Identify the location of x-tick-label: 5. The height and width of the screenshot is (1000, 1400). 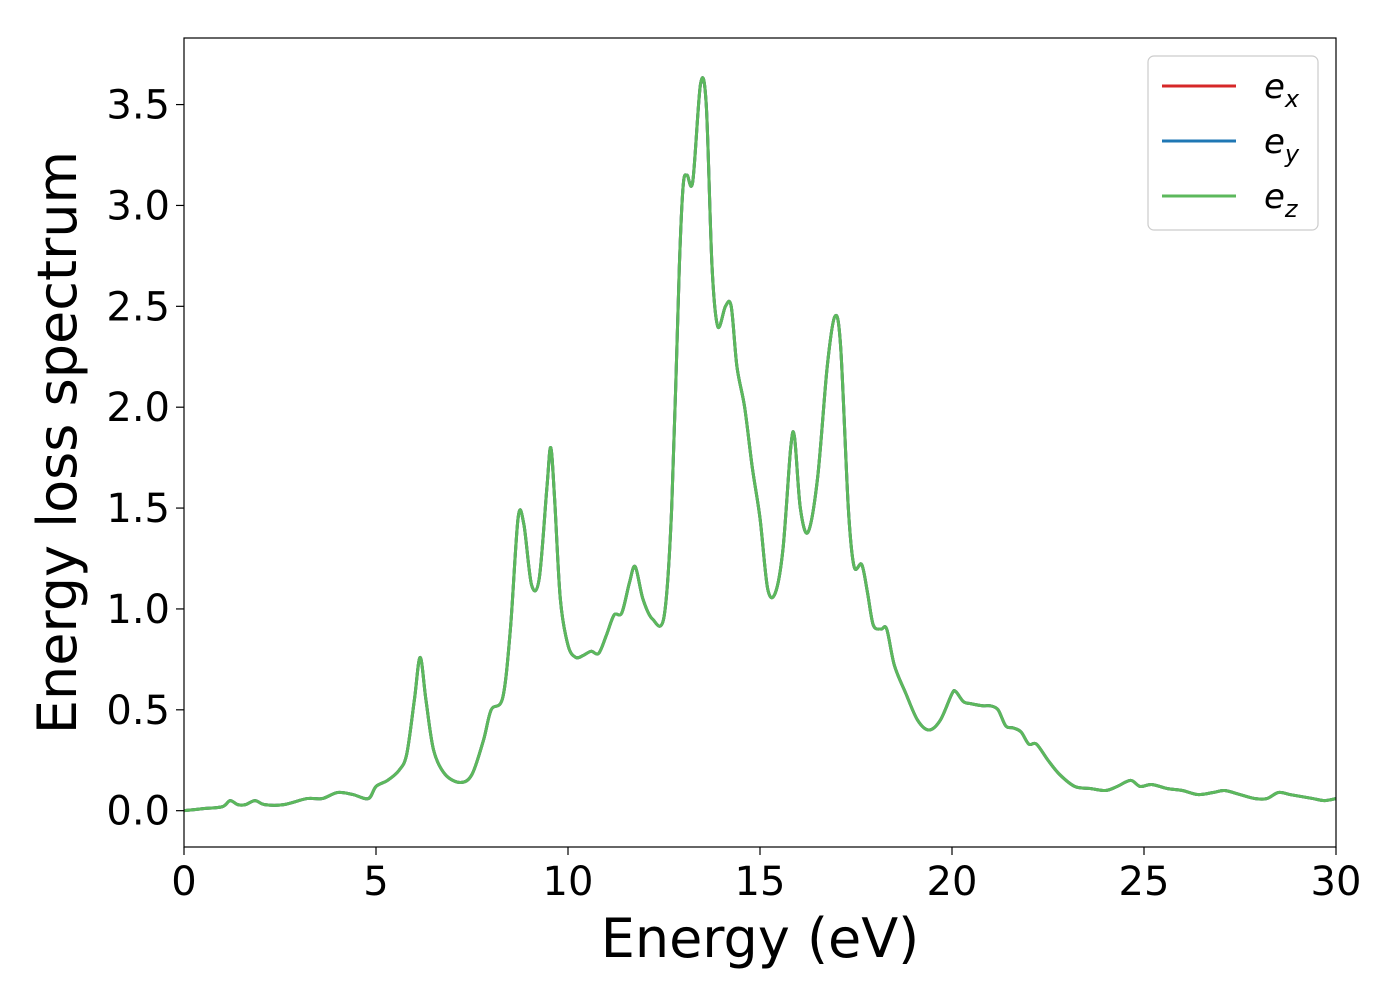
(375, 882).